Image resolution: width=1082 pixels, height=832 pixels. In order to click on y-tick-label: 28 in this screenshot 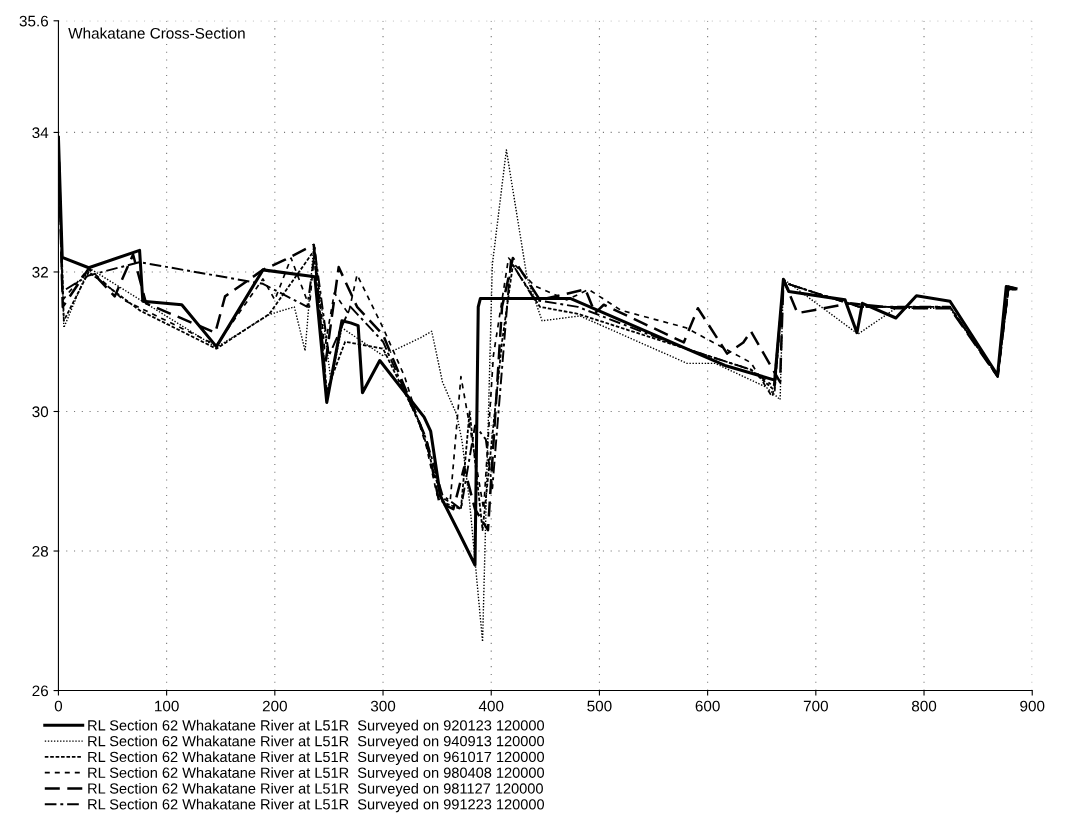, I will do `click(40, 551)`.